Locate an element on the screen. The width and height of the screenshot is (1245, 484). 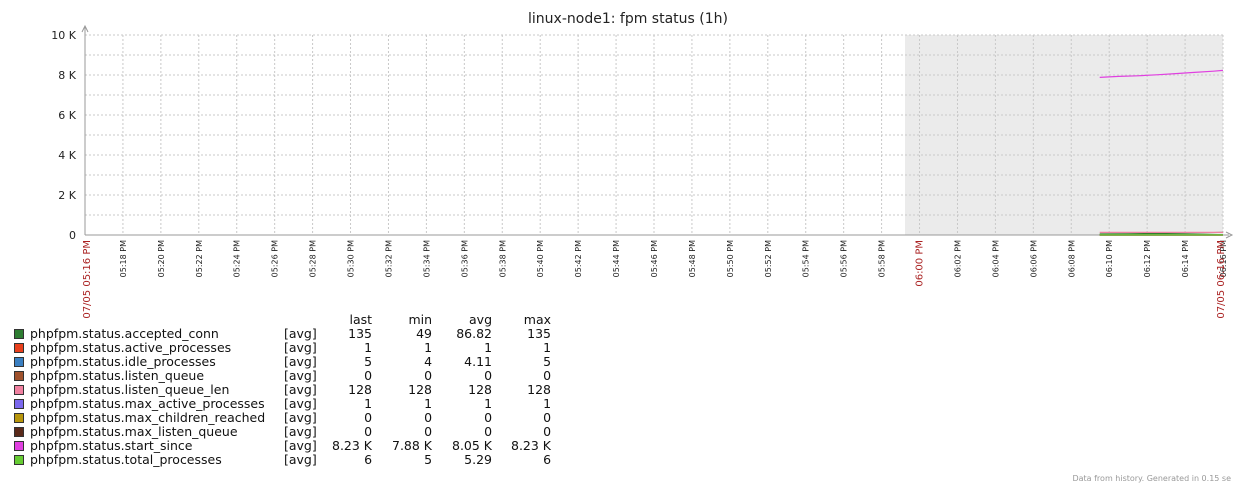
legend-header-last: last is located at coordinates (361, 319).